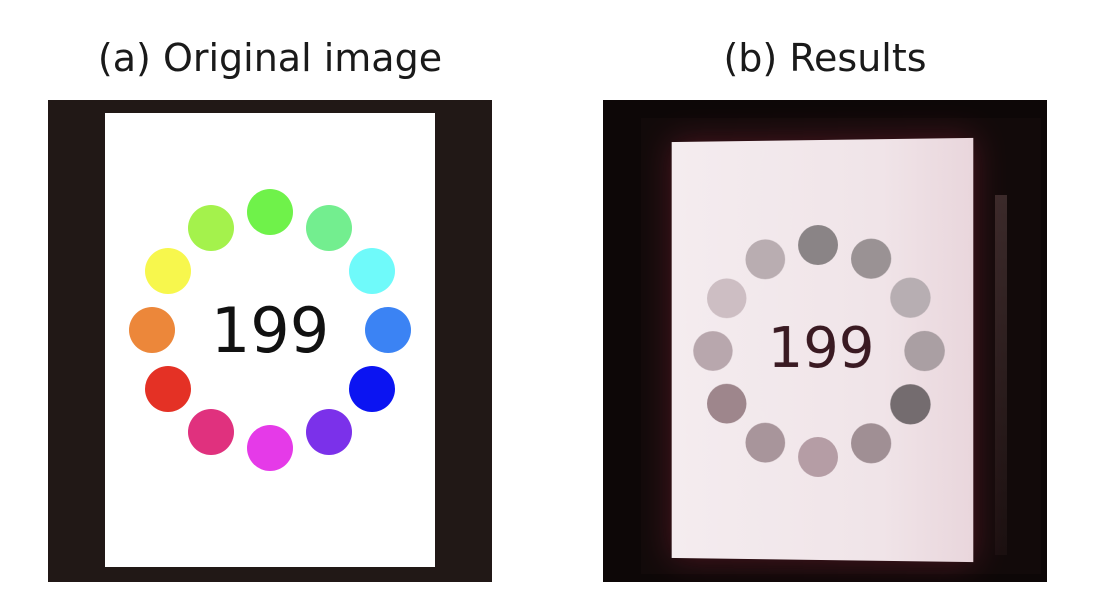 The image size is (1096, 614). I want to click on panel-b-title: (b) Results, so click(825, 58).